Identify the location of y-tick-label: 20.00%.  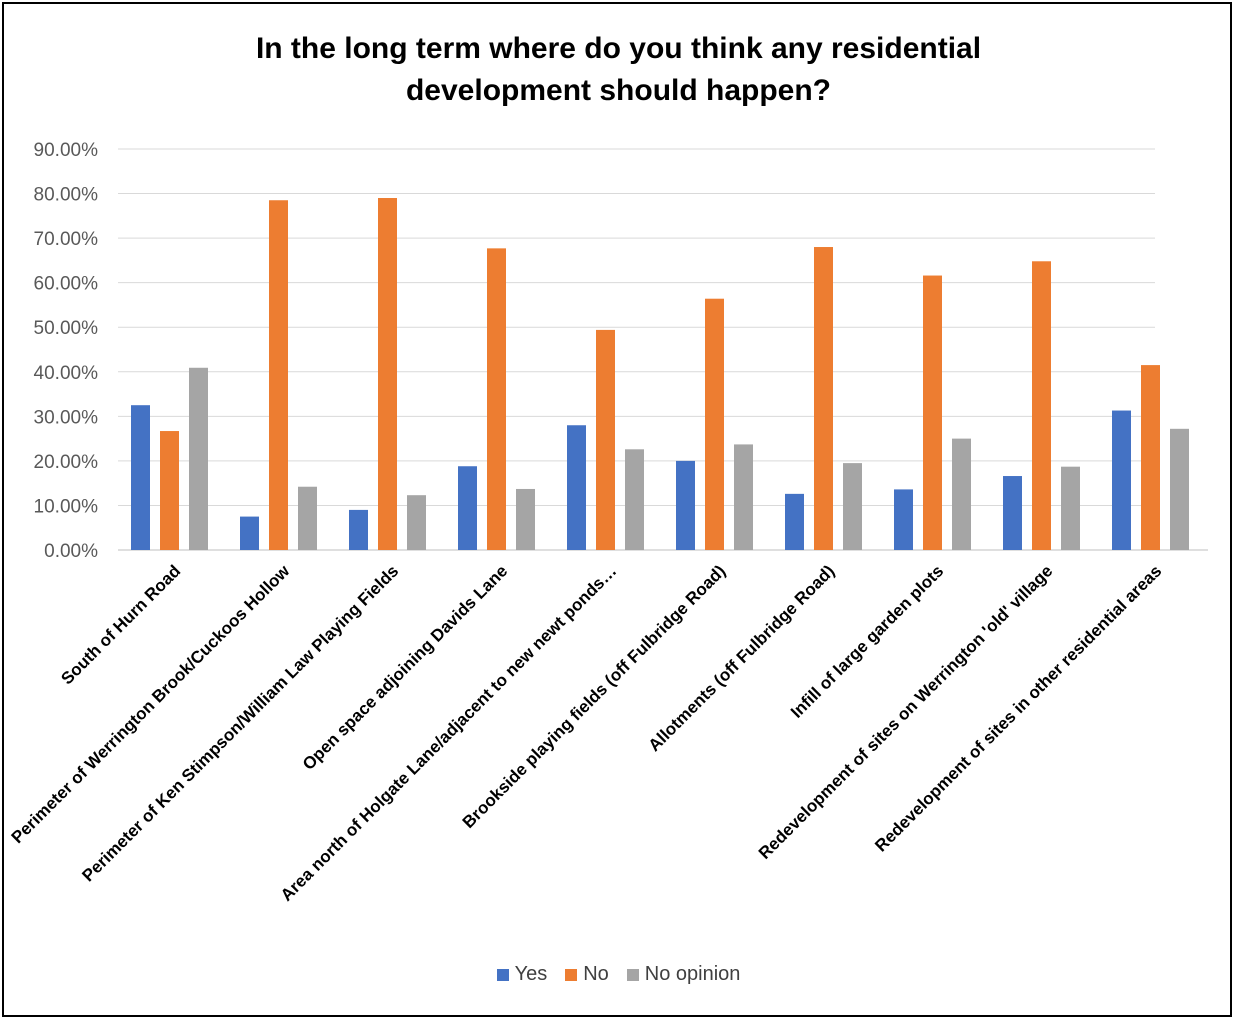
(66, 462).